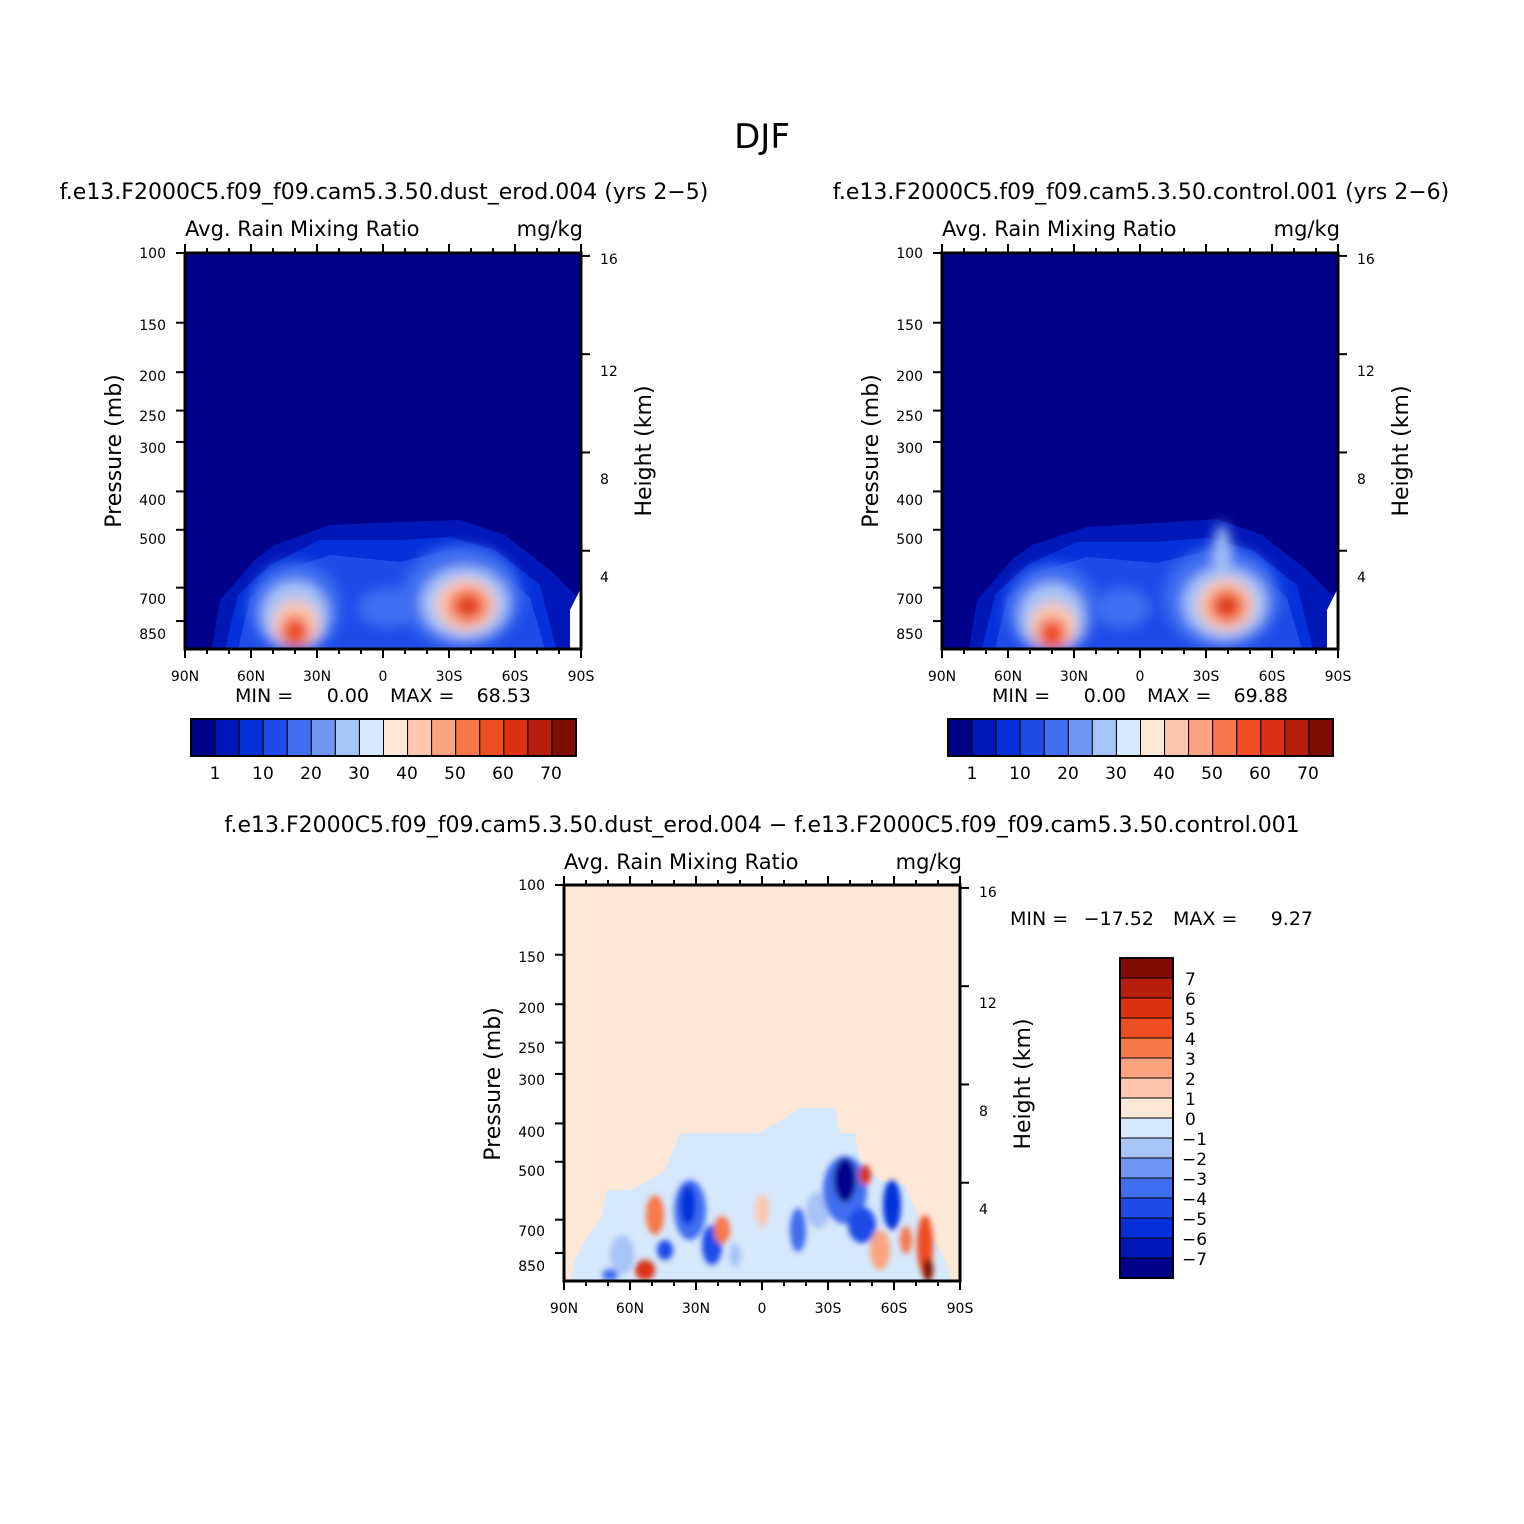 The width and height of the screenshot is (1524, 1524). Describe the element at coordinates (909, 540) in the screenshot. I see `pressure-tick-label: 500` at that location.